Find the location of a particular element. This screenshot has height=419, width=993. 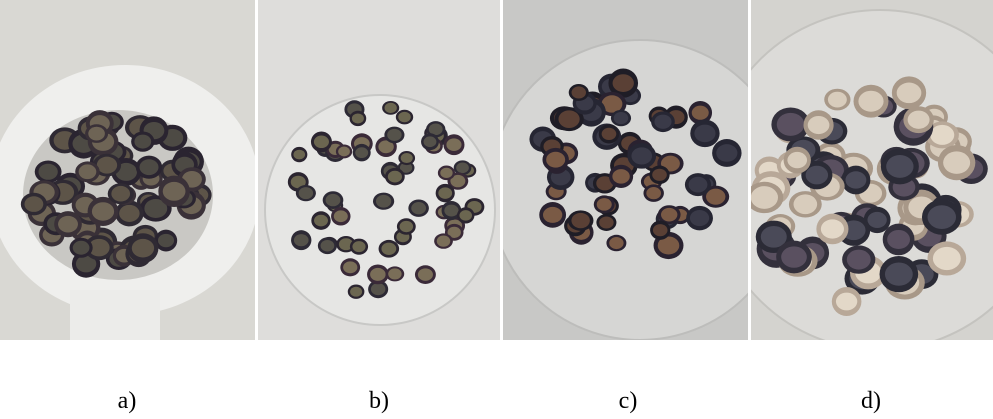

panel-label: c) is located at coordinates (628, 401).